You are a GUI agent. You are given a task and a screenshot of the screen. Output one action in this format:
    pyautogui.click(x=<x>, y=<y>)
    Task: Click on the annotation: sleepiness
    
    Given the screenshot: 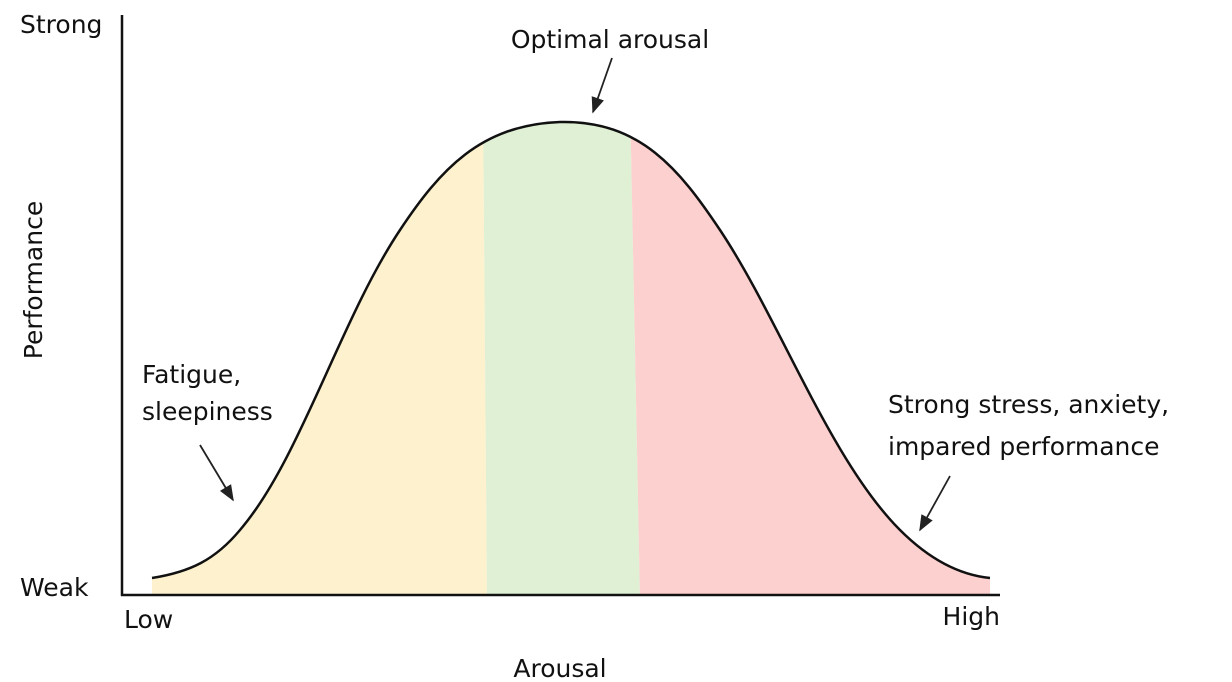 What is the action you would take?
    pyautogui.click(x=207, y=411)
    